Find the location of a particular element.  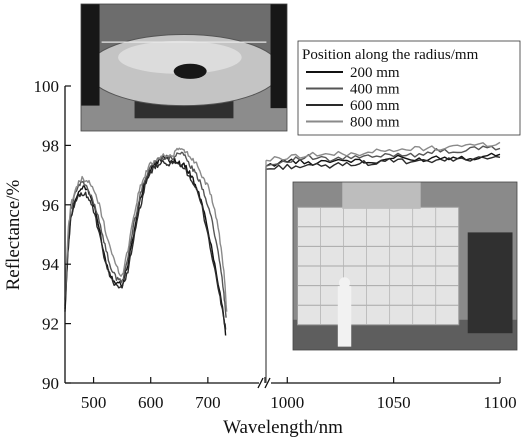

y-tick-label: 96 is located at coordinates (50, 205).